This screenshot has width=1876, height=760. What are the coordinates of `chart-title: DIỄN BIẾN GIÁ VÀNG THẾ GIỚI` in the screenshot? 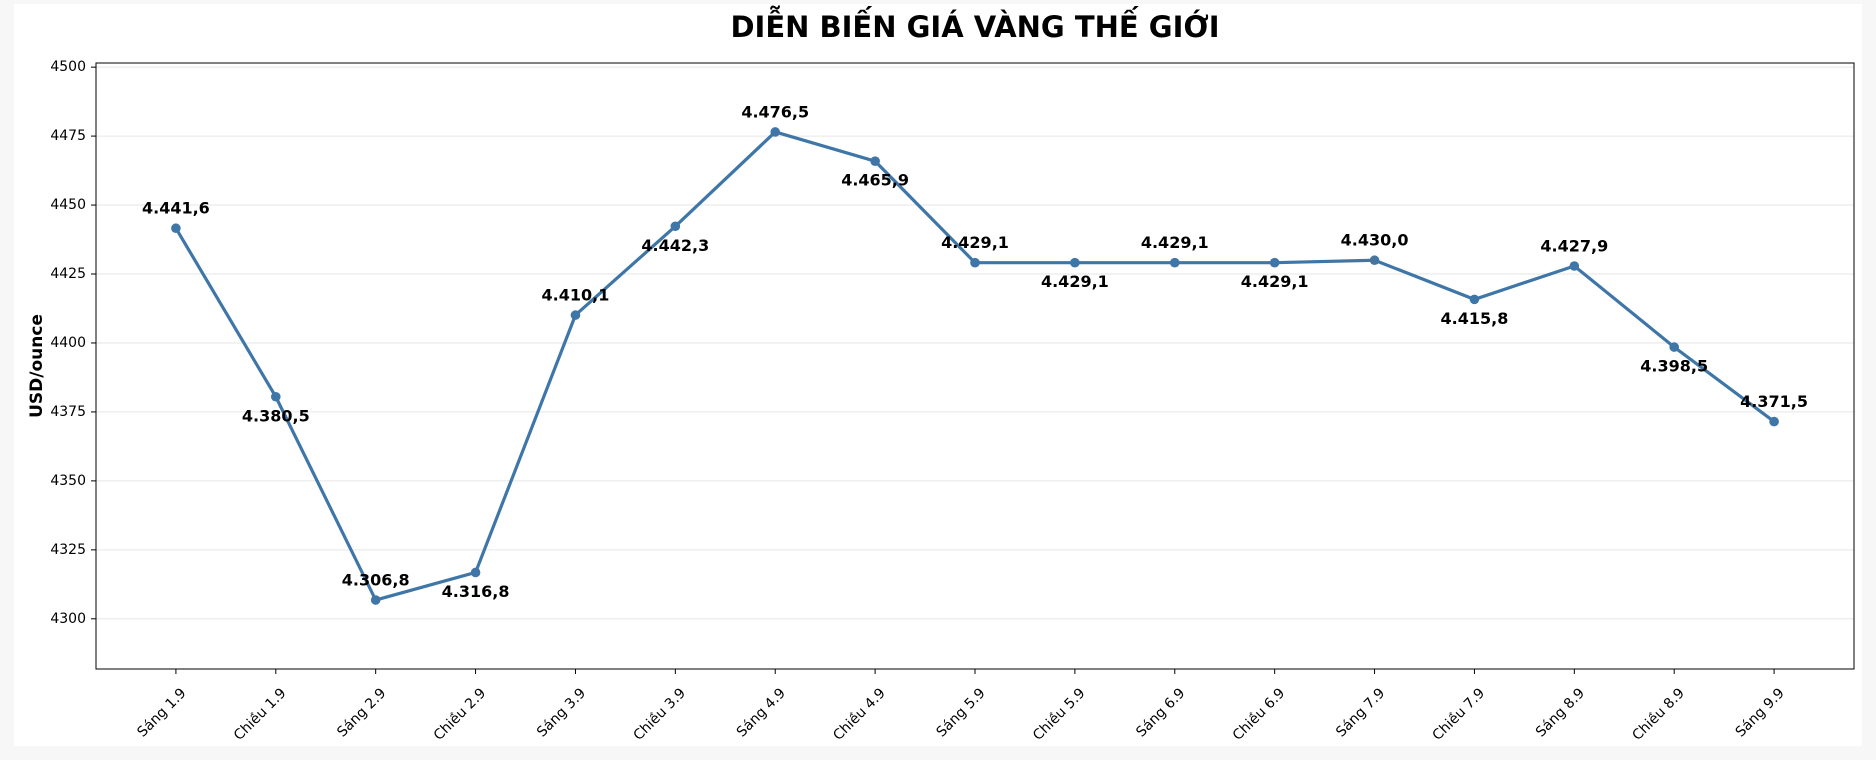 It's located at (974, 25).